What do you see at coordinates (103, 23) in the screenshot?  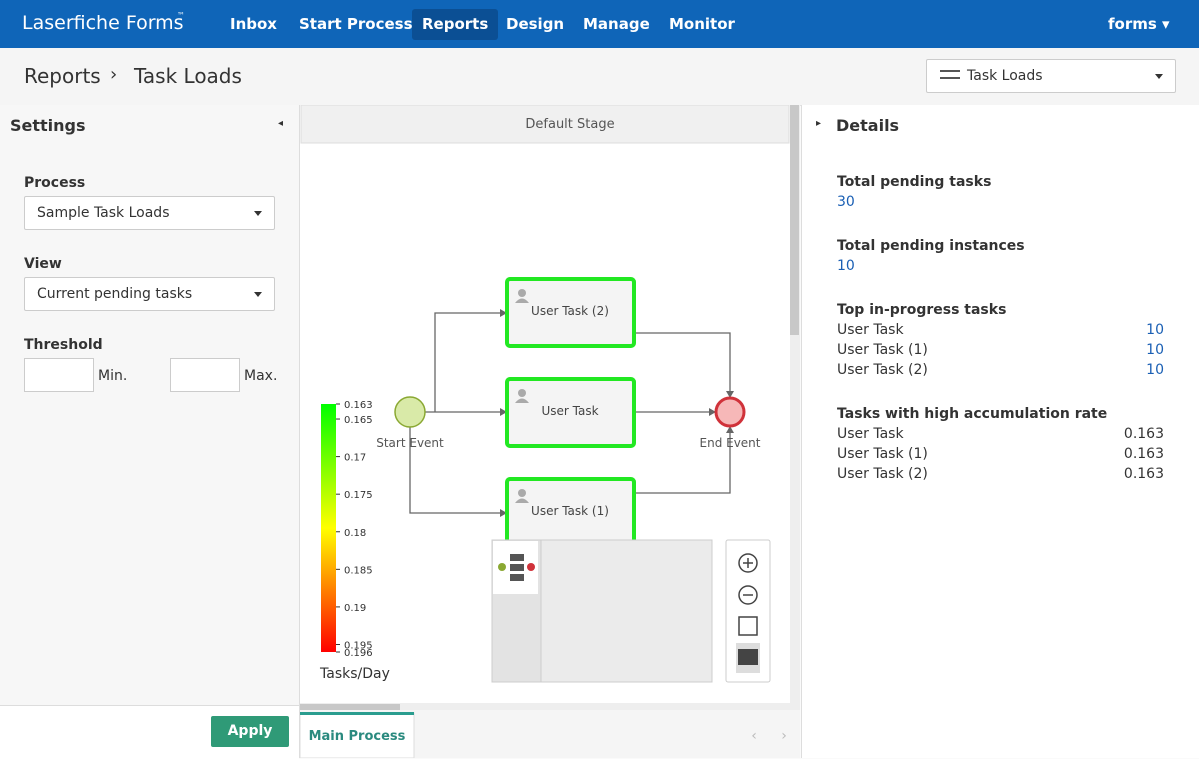 I see `brand: Laserfiche Forms` at bounding box center [103, 23].